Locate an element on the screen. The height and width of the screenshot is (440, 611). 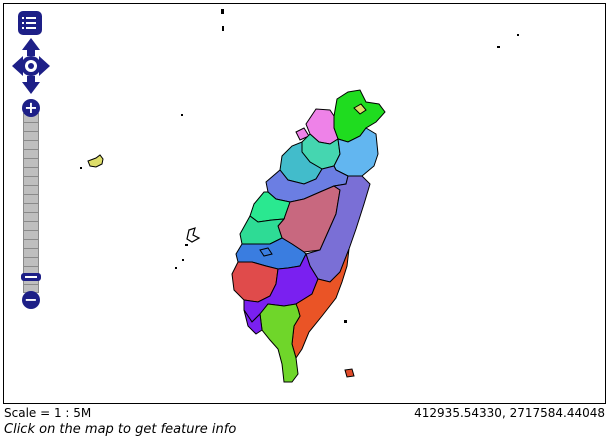
county-pingtung is located at coordinates (280, 343).